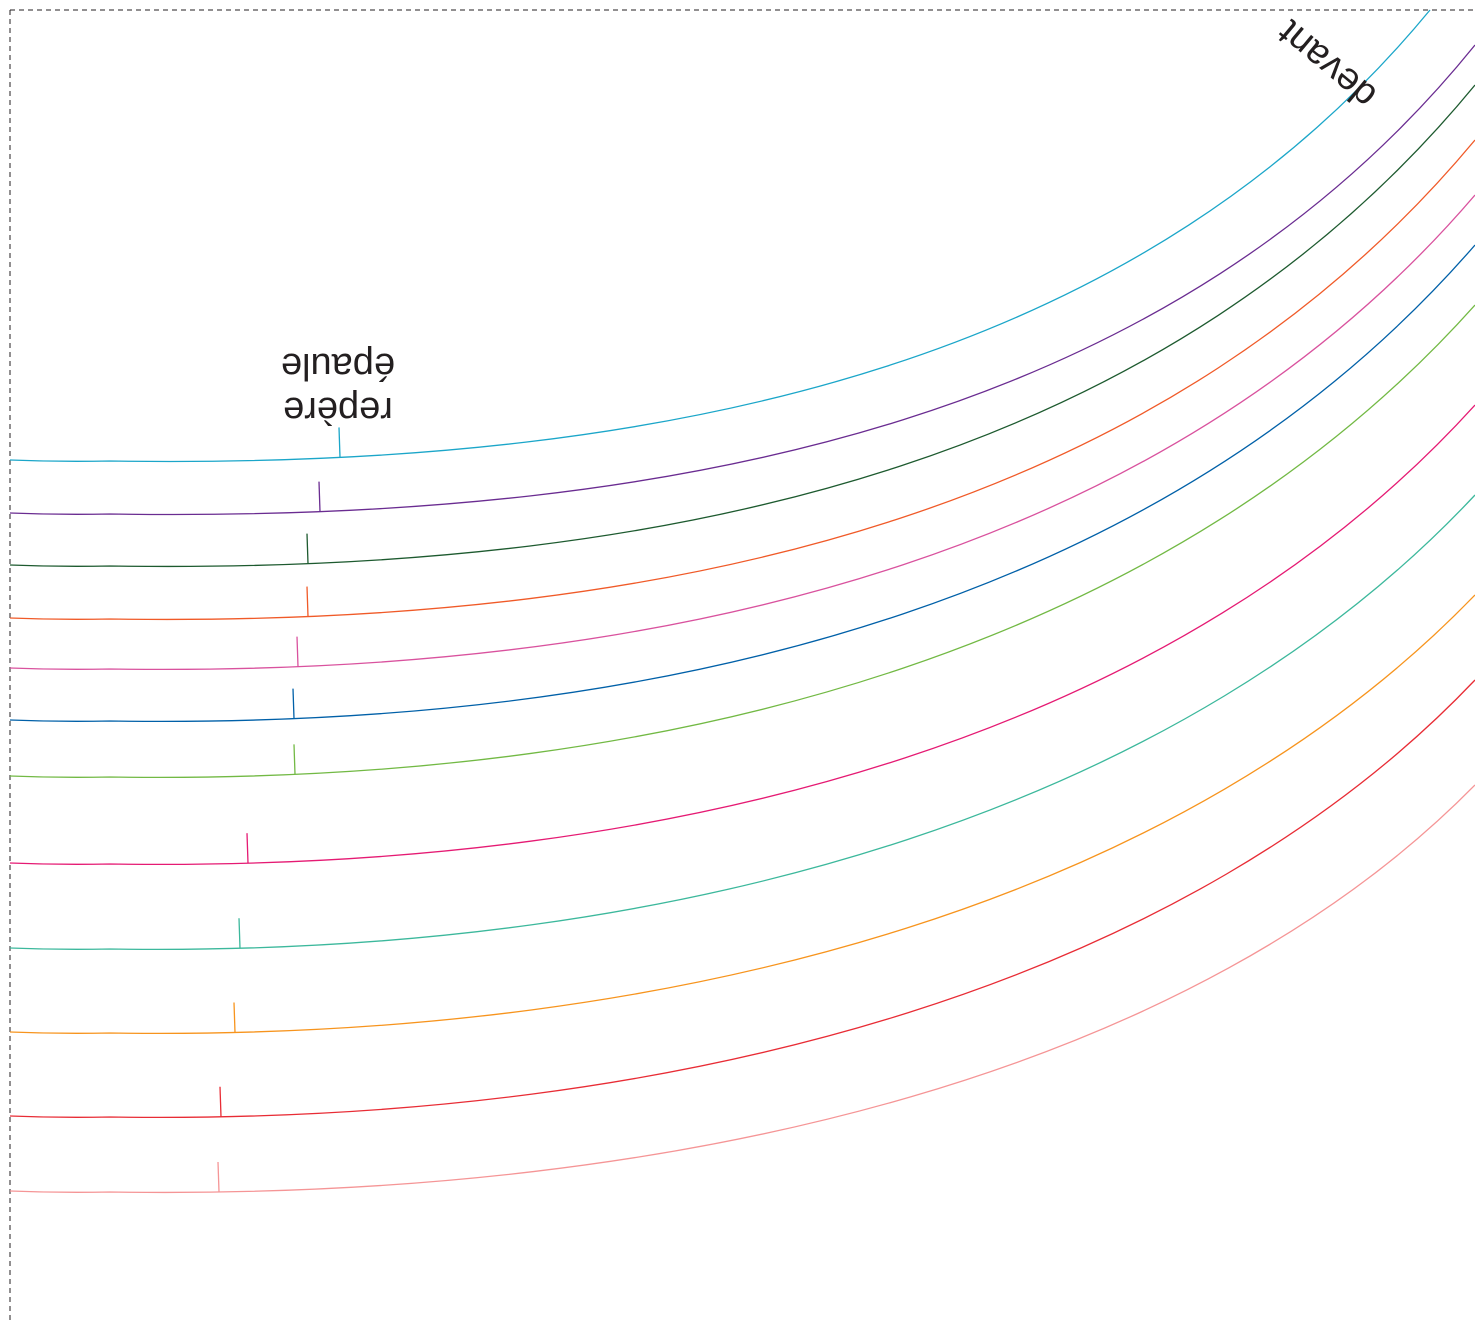 The image size is (1475, 1323). I want to click on shoulder-label-line2: épaule, so click(338, 366).